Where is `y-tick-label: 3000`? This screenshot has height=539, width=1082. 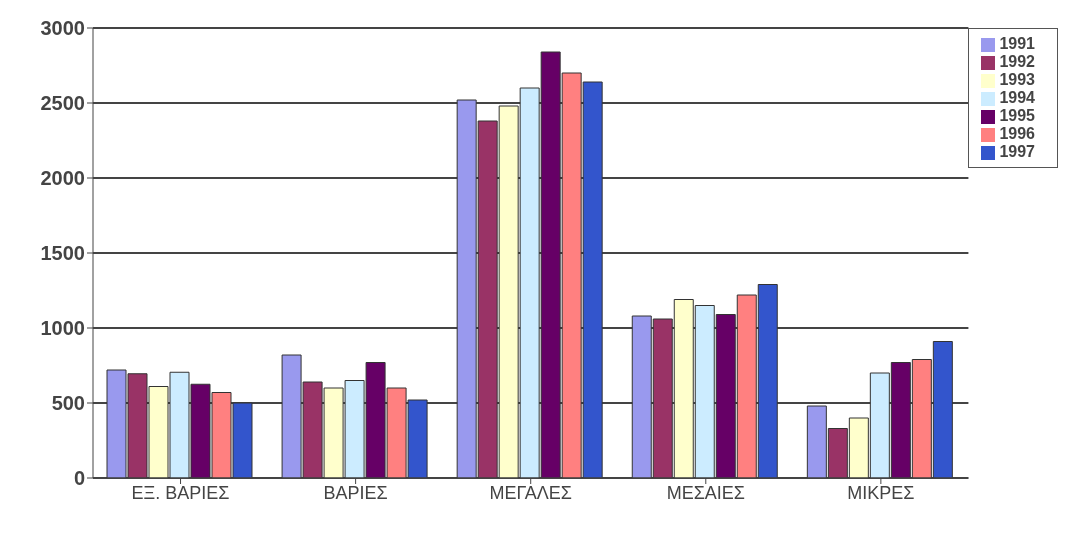
y-tick-label: 3000 is located at coordinates (62, 28).